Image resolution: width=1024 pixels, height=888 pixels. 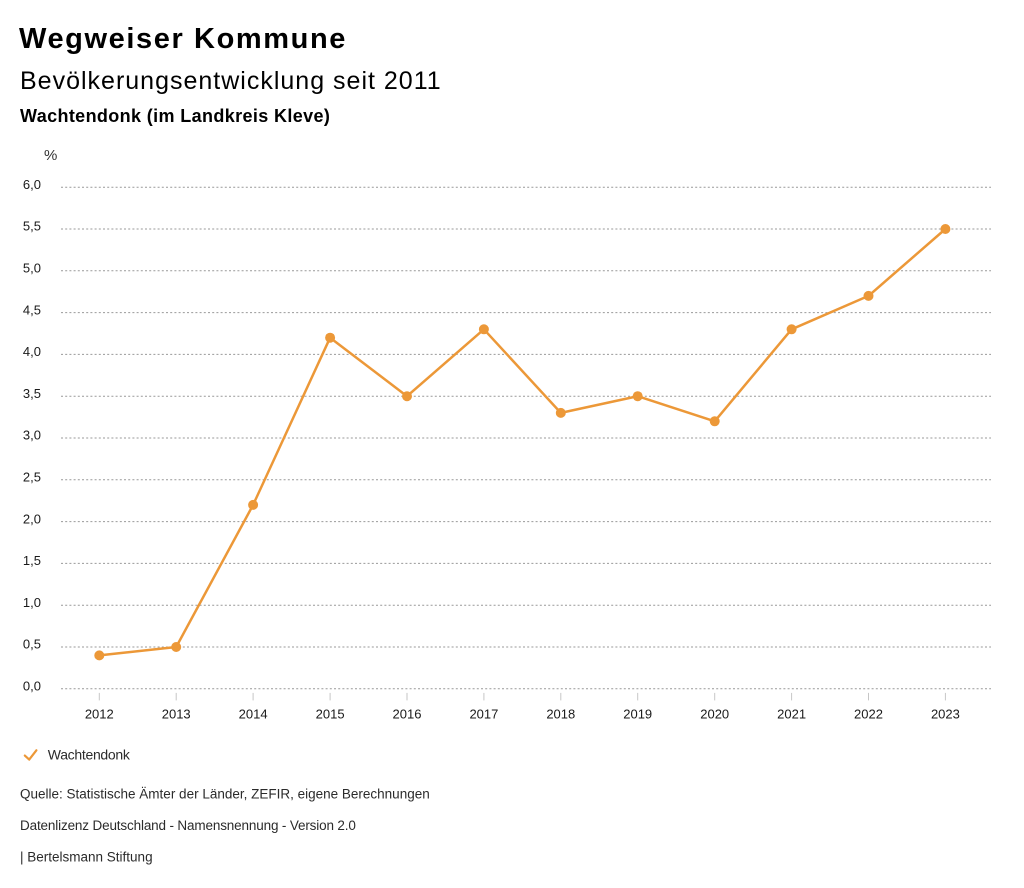 What do you see at coordinates (32, 226) in the screenshot?
I see `svg-text: 5,5` at bounding box center [32, 226].